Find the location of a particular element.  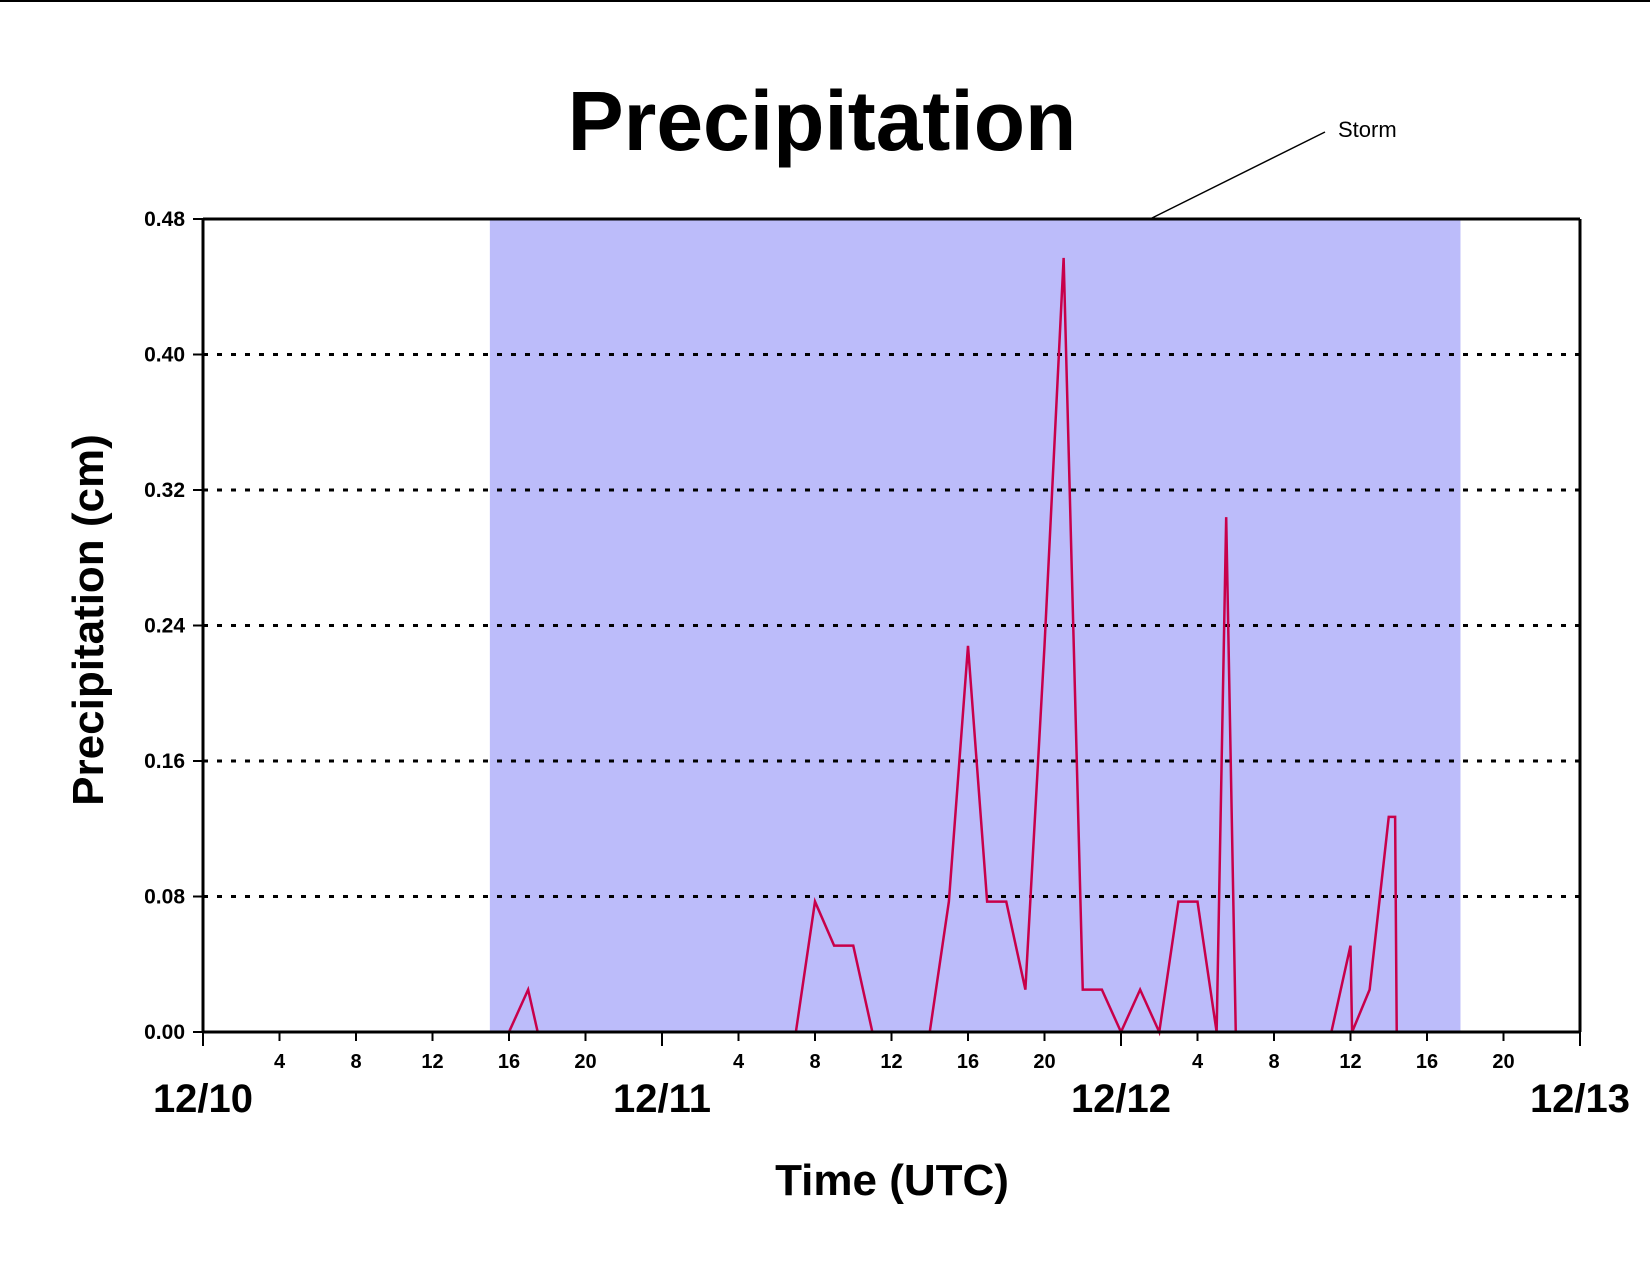

day-label: 12/10 is located at coordinates (203, 1099).